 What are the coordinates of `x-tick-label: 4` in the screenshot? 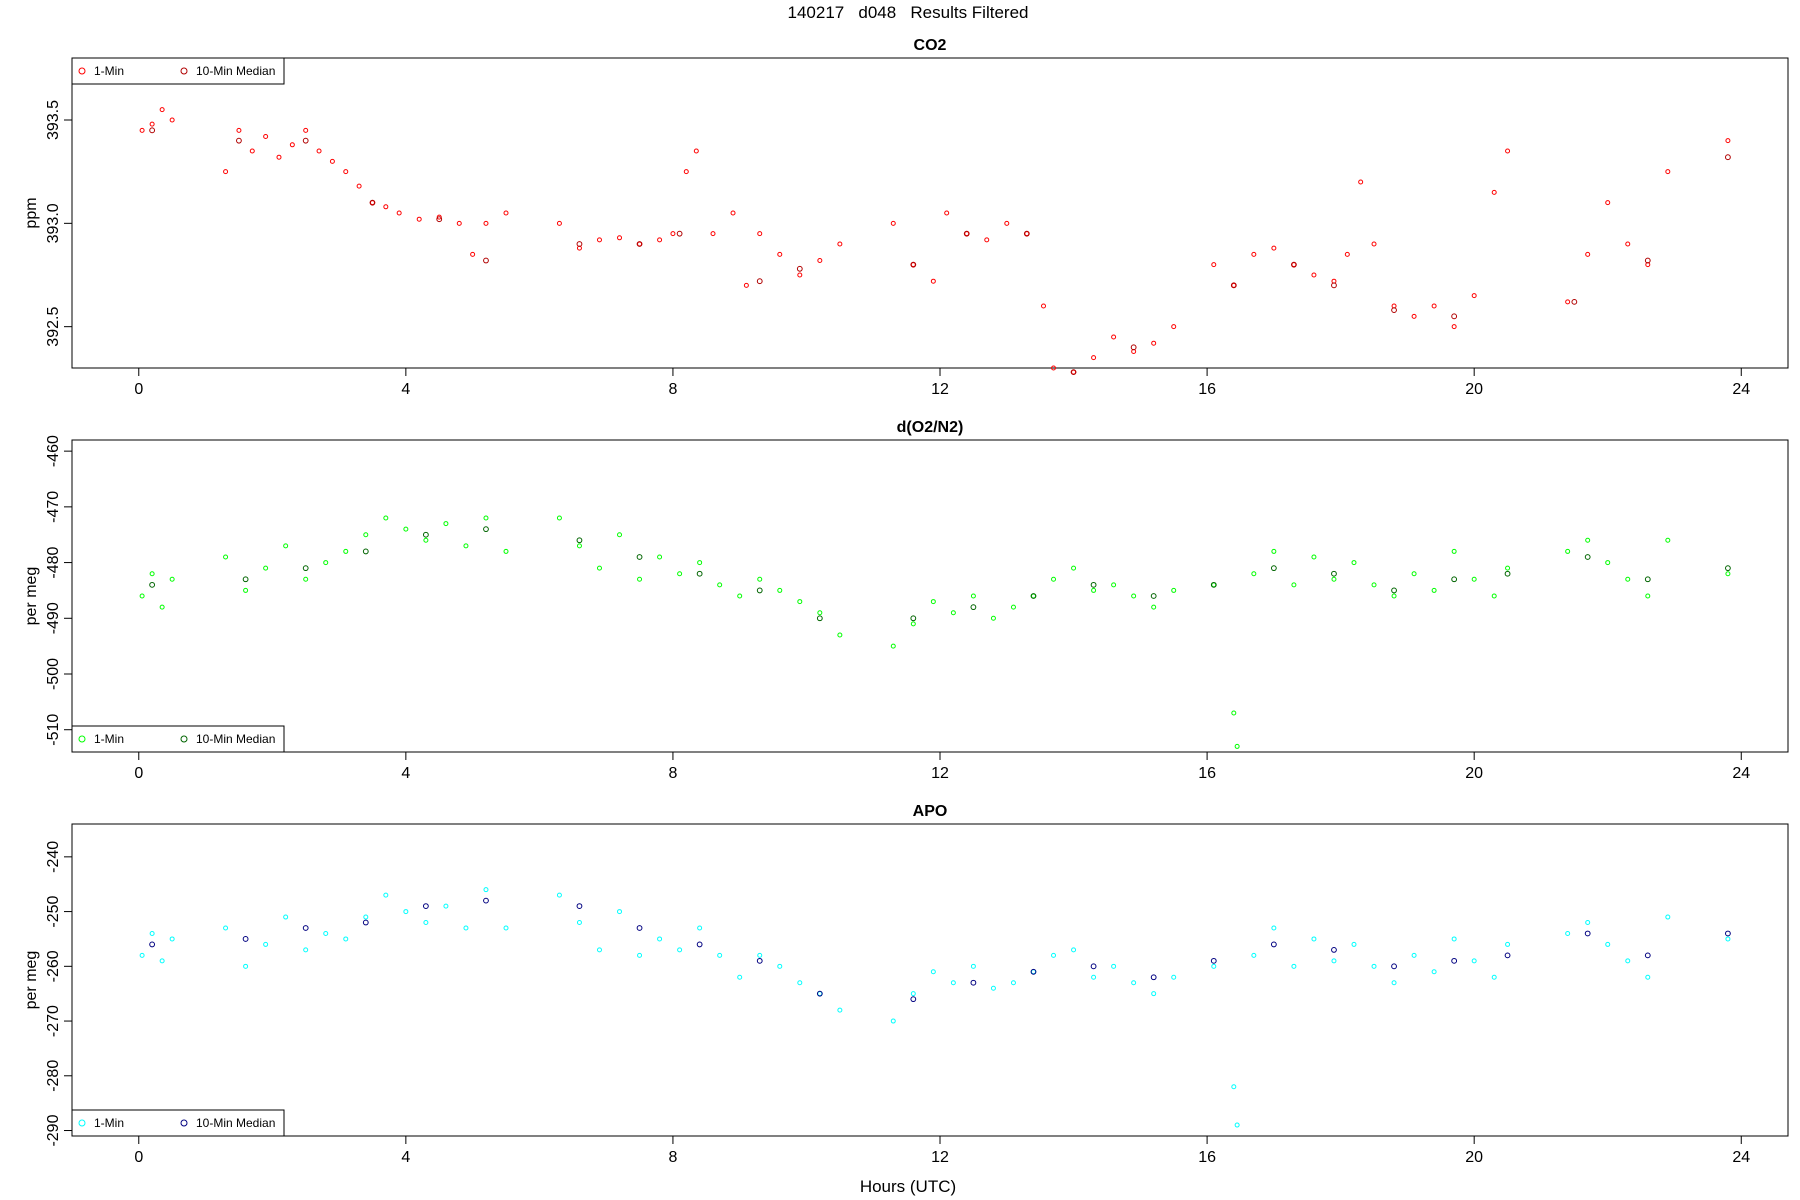 It's located at (405, 389).